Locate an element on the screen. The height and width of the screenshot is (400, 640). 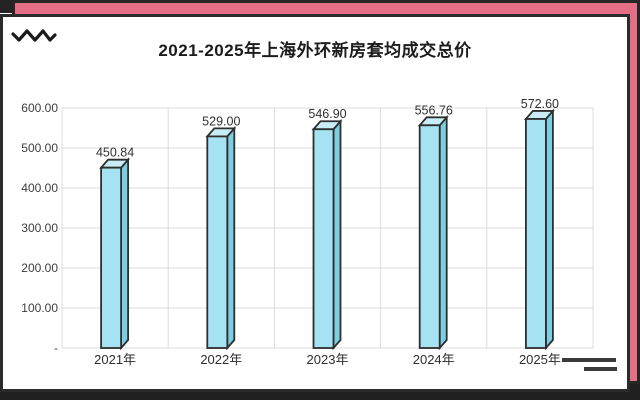
x-axis-category-label: 2025年 is located at coordinates (540, 359).